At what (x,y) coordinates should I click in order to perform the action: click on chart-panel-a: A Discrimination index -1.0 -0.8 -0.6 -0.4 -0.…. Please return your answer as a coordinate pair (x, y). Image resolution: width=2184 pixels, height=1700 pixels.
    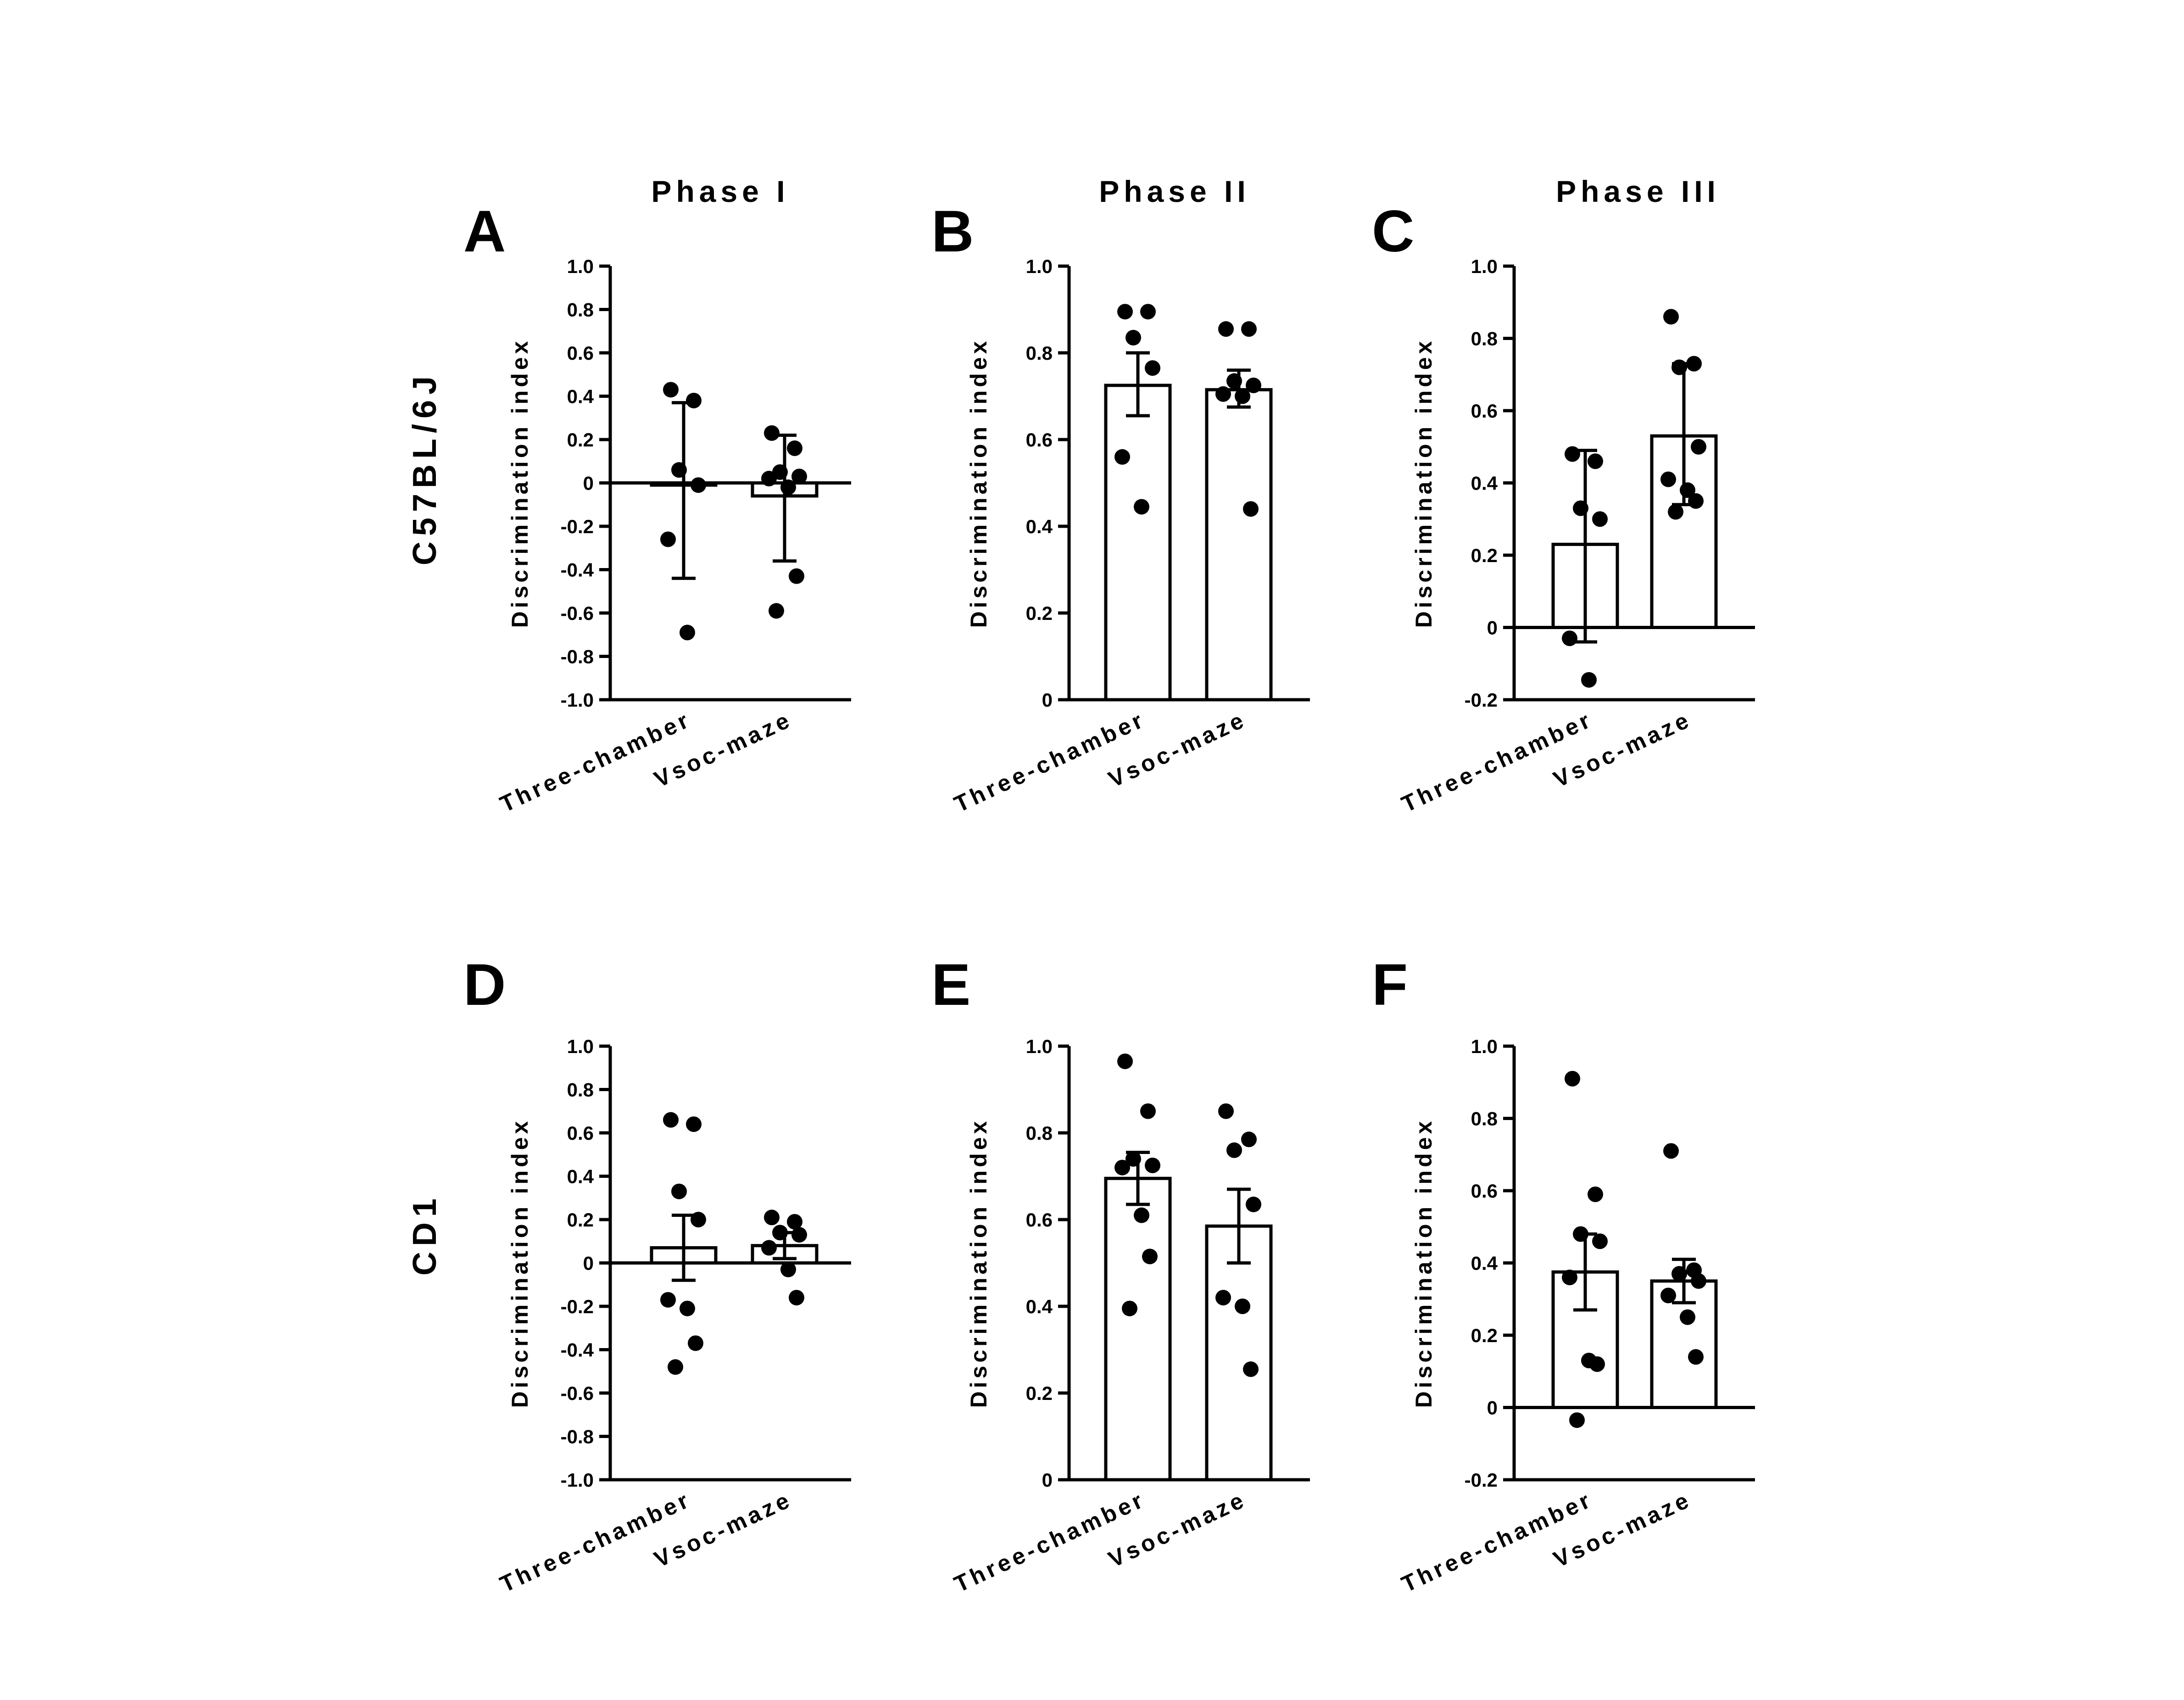
    Looking at the image, I should click on (657, 508).